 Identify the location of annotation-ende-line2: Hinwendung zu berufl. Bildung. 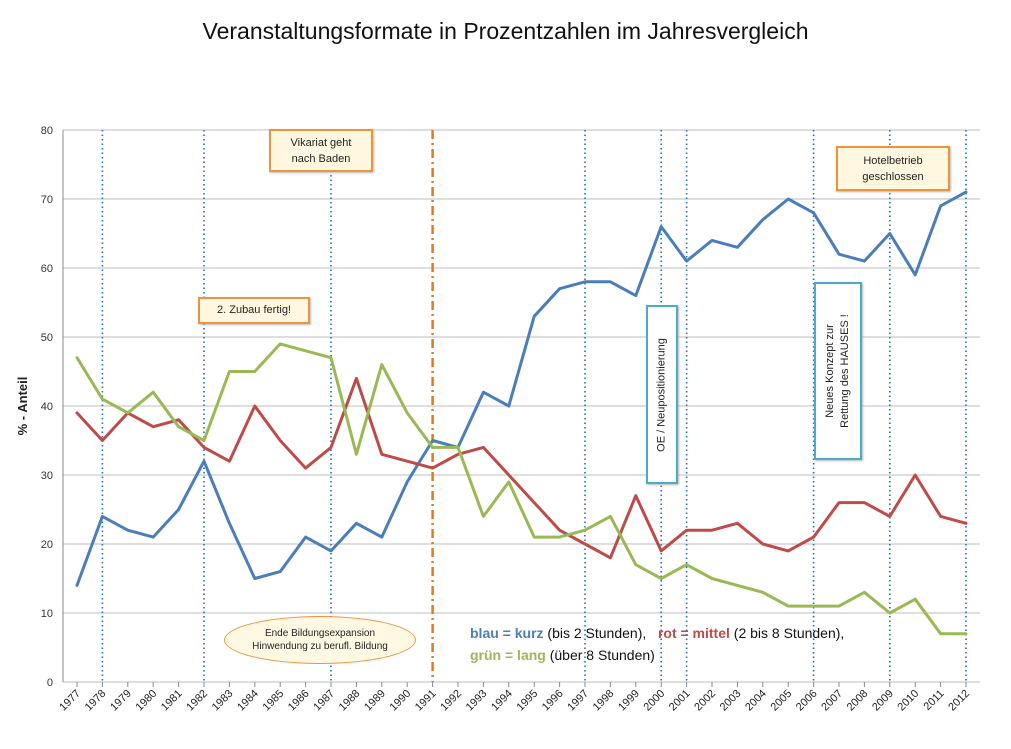
(320, 646).